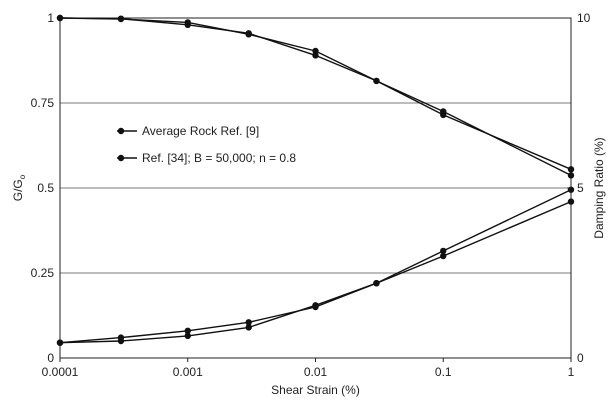 This screenshot has height=412, width=616. What do you see at coordinates (45, 188) in the screenshot?
I see `y-tick-label-2: 0.5` at bounding box center [45, 188].